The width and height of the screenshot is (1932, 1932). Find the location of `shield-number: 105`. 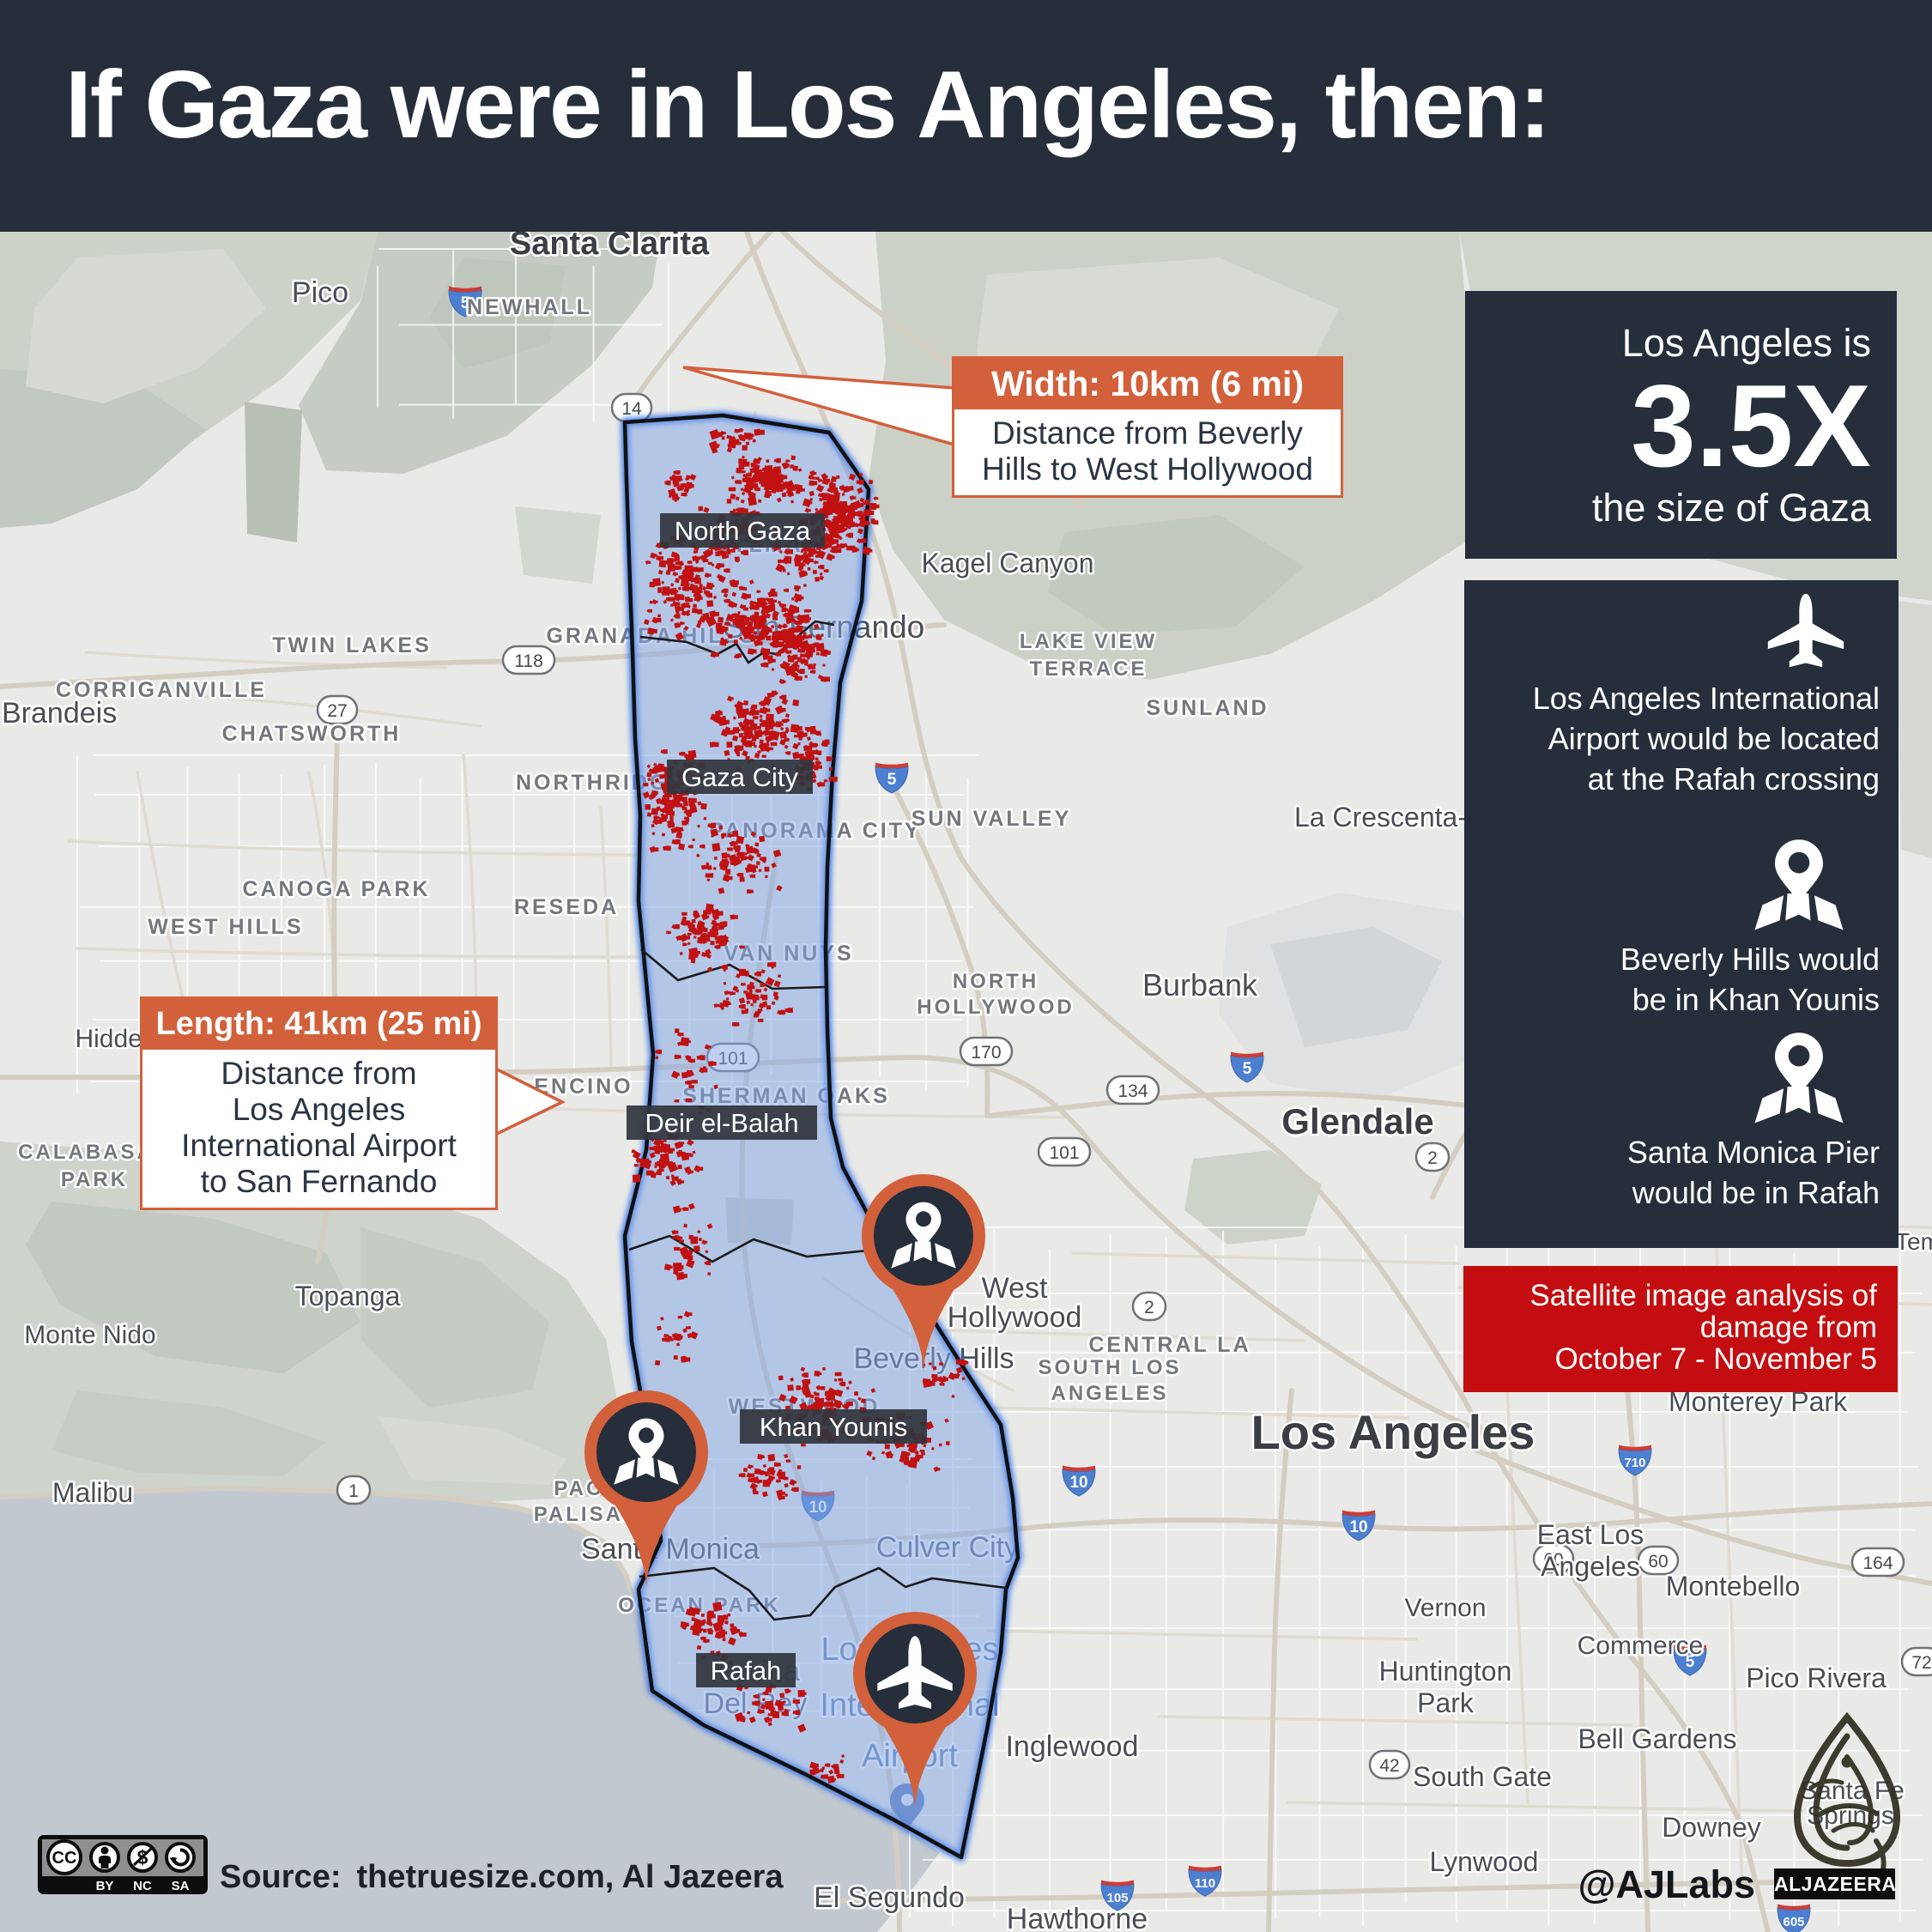

shield-number: 105 is located at coordinates (1117, 1898).